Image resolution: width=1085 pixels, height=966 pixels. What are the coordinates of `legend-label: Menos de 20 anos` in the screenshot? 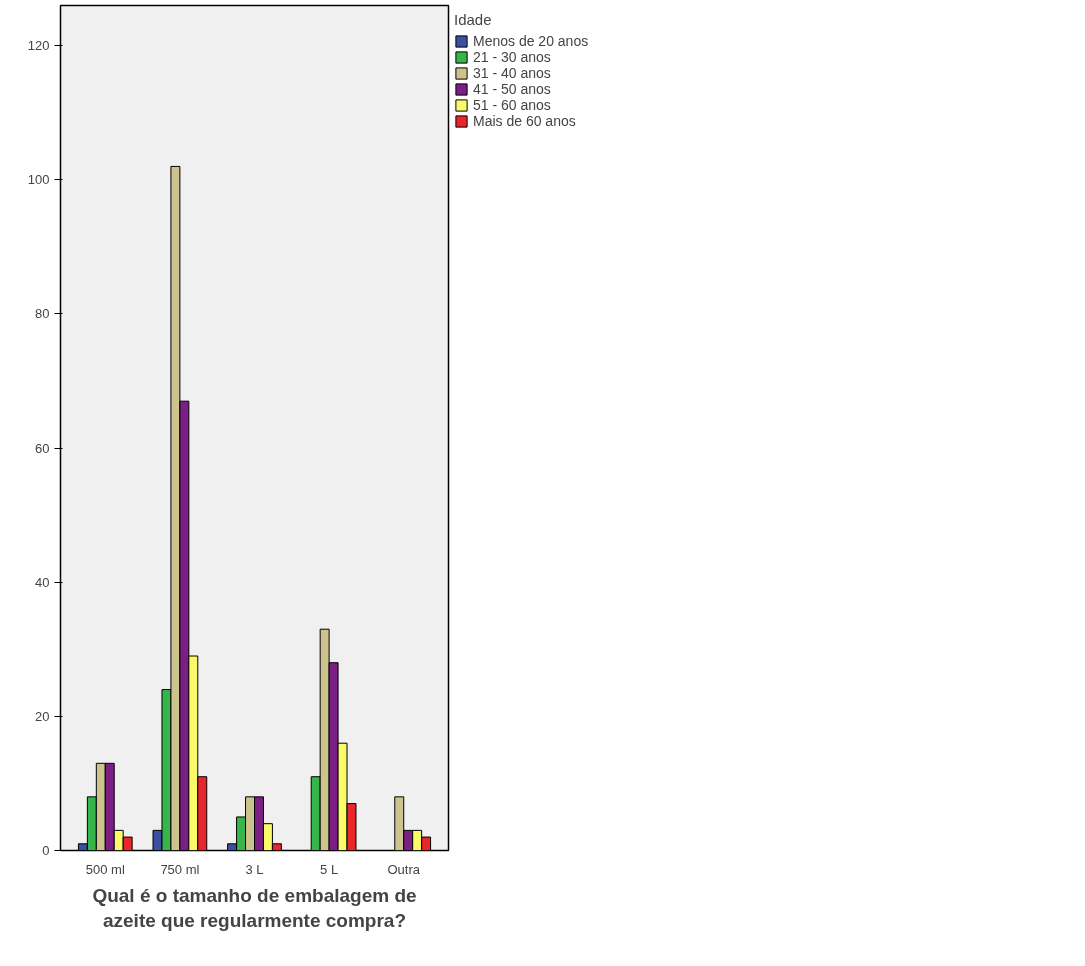 It's located at (531, 41).